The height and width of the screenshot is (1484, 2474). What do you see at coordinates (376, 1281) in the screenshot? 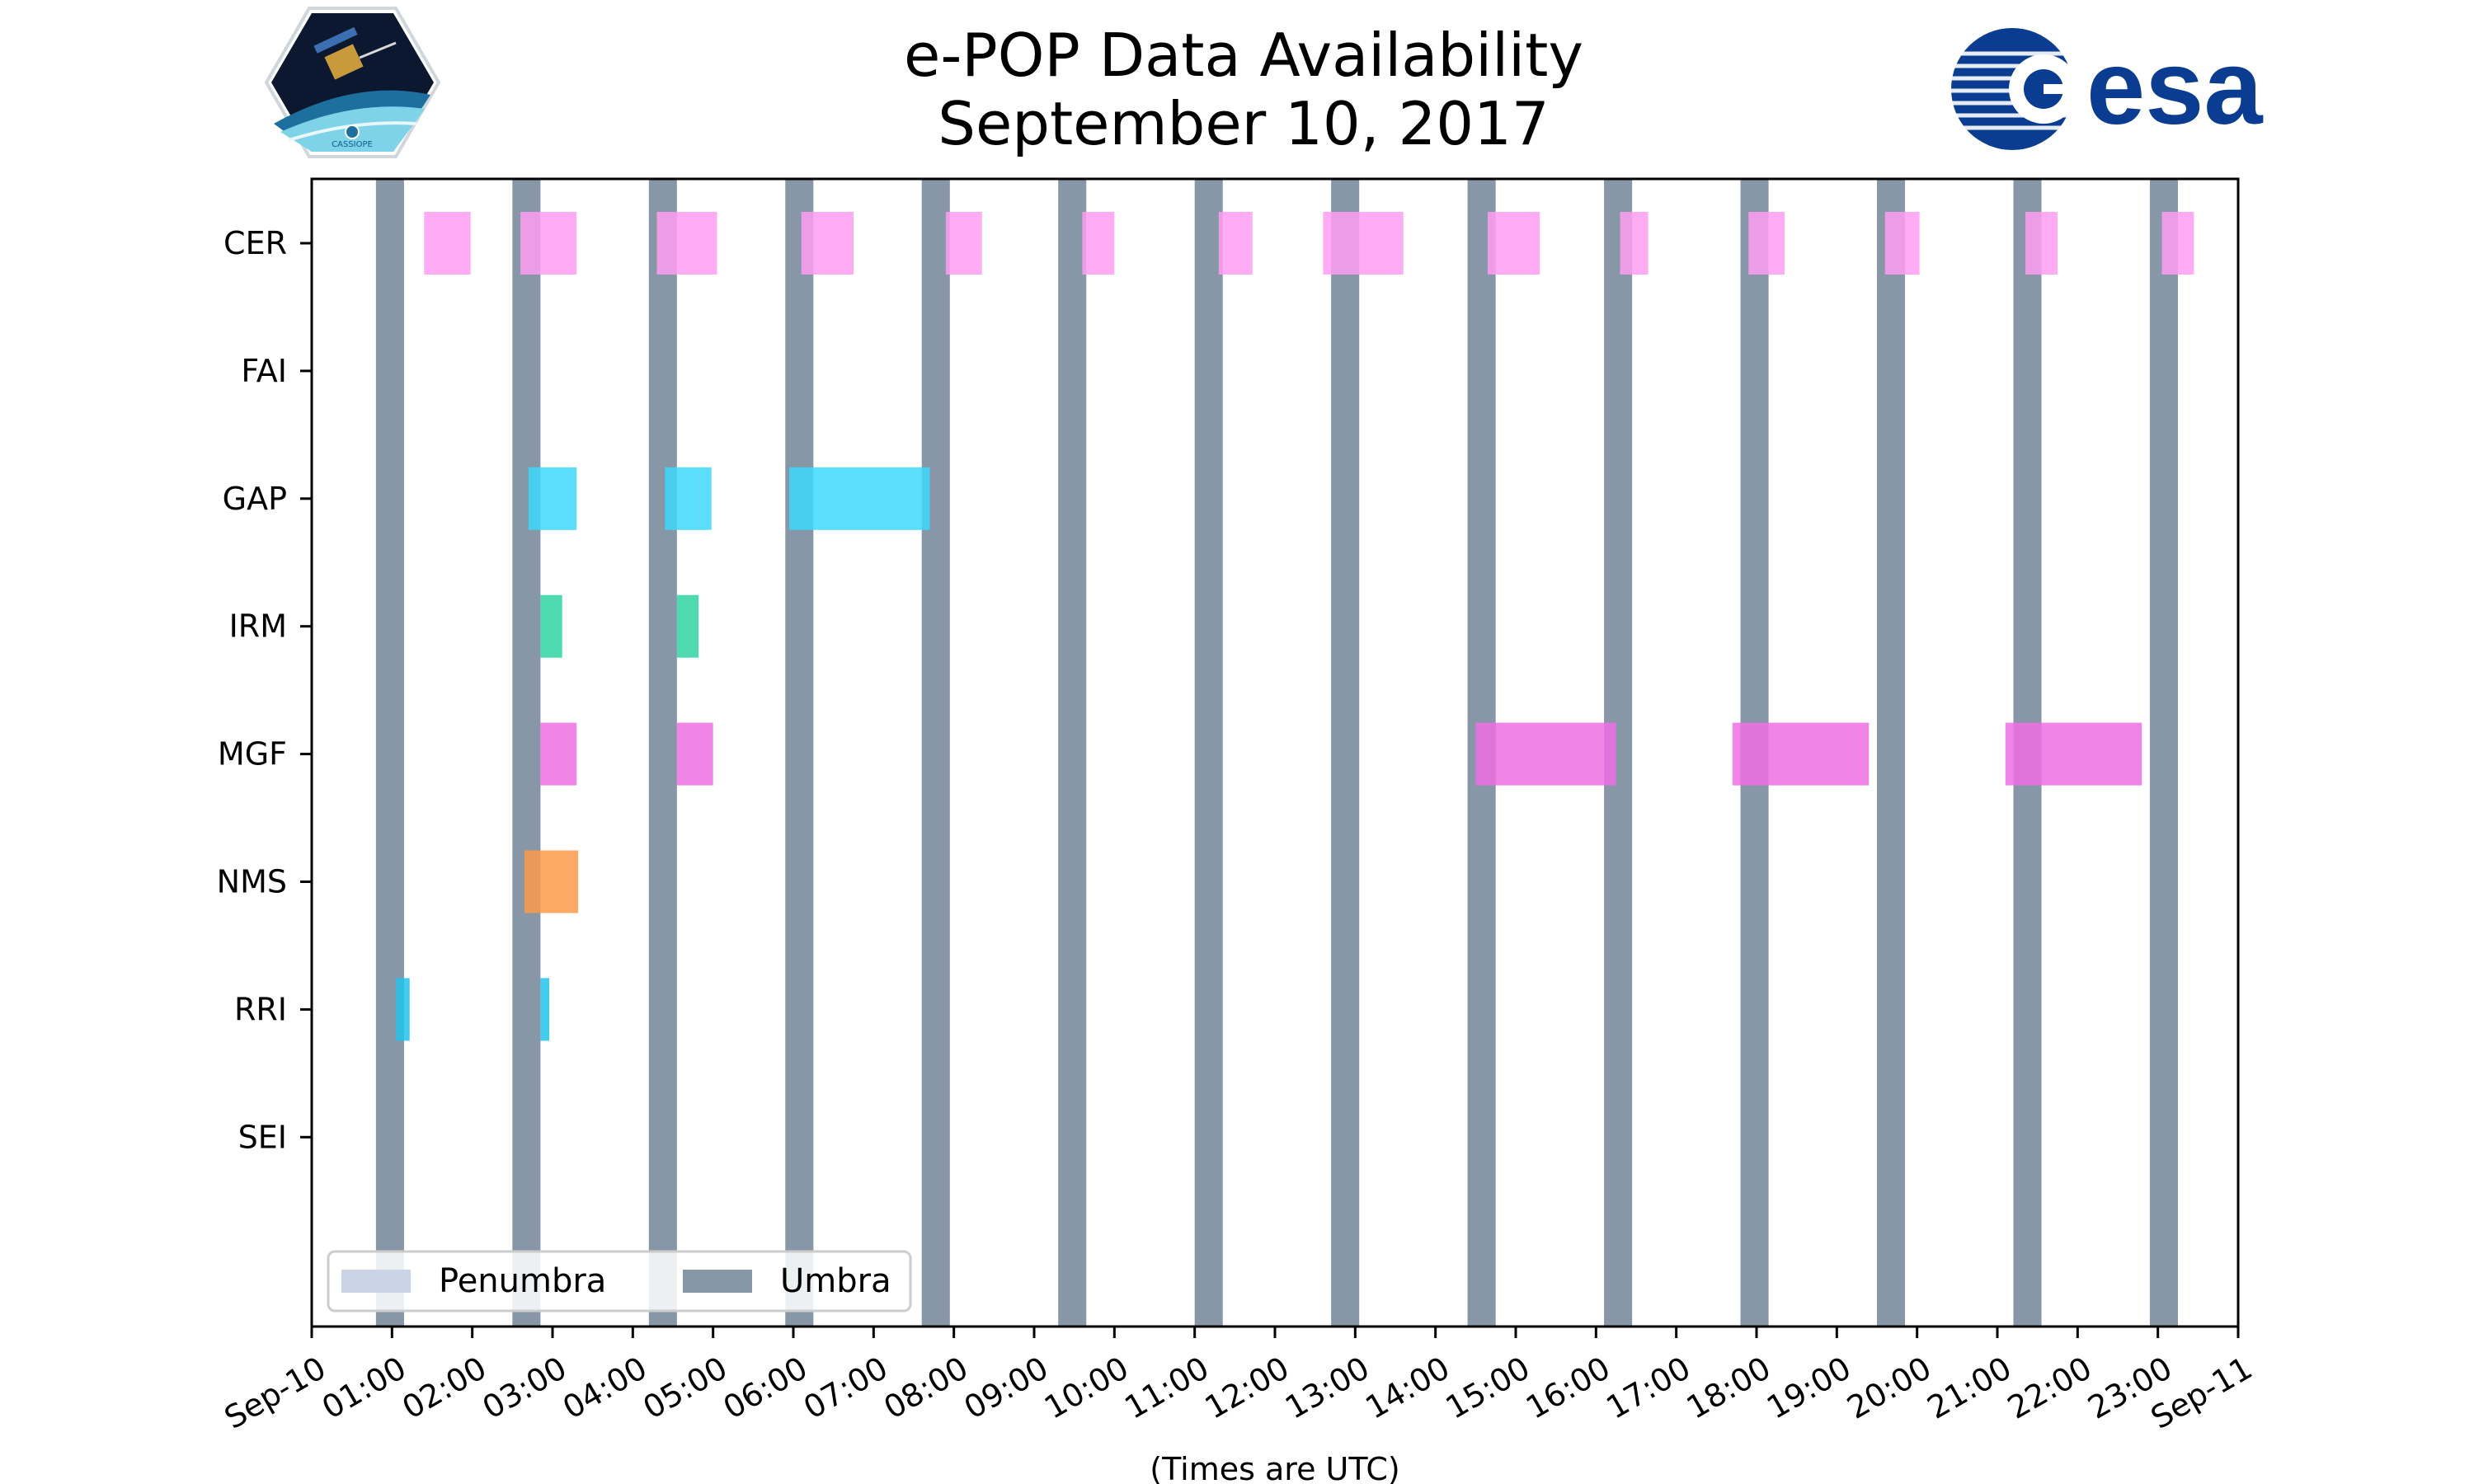
I see `legend-penumbra-swatch` at bounding box center [376, 1281].